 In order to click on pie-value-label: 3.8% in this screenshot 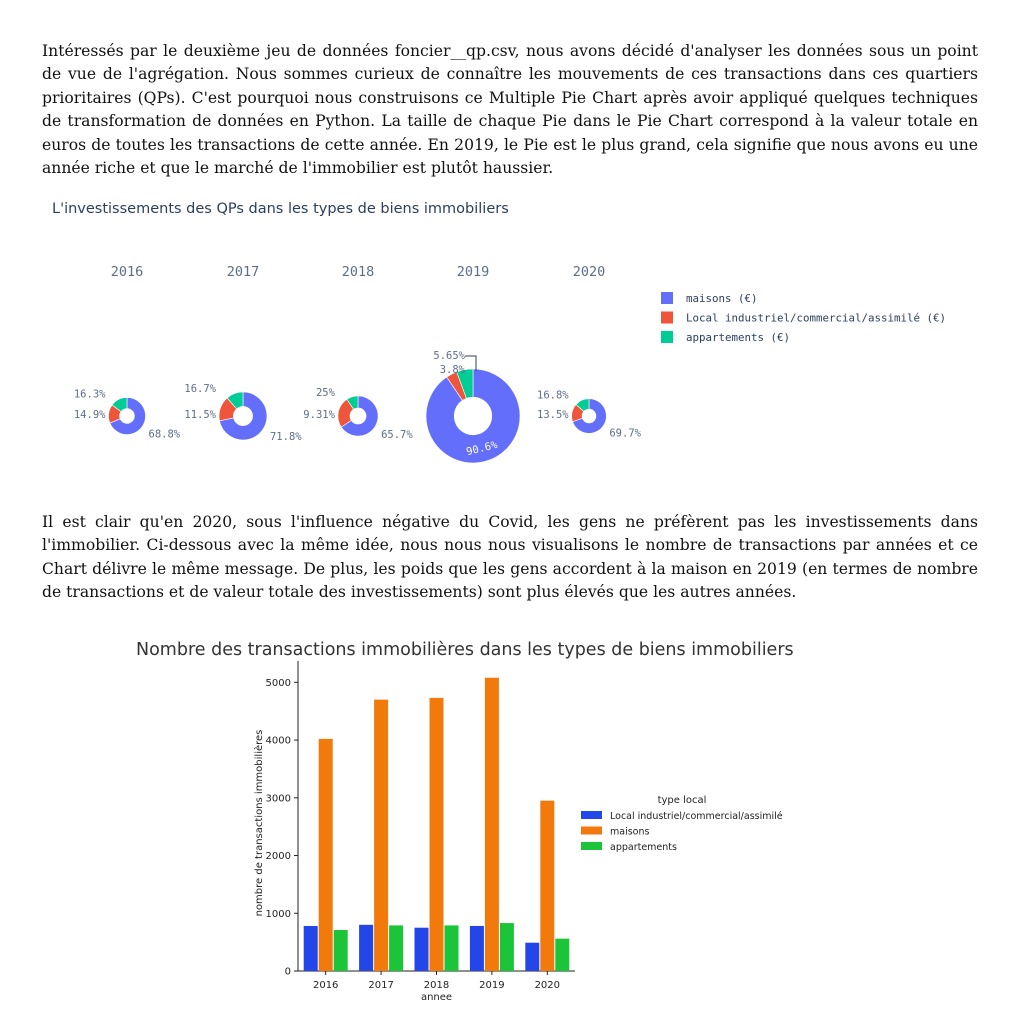, I will do `click(453, 370)`.